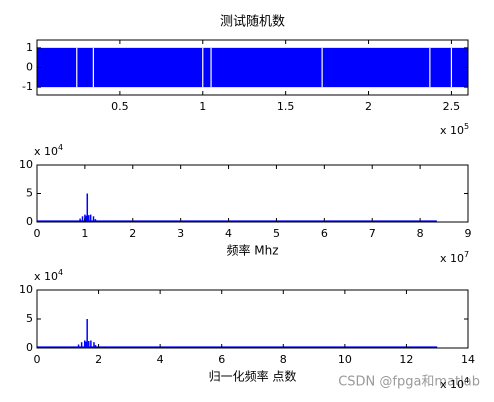 This screenshot has width=494, height=402. I want to click on signal-band, so click(252, 67).